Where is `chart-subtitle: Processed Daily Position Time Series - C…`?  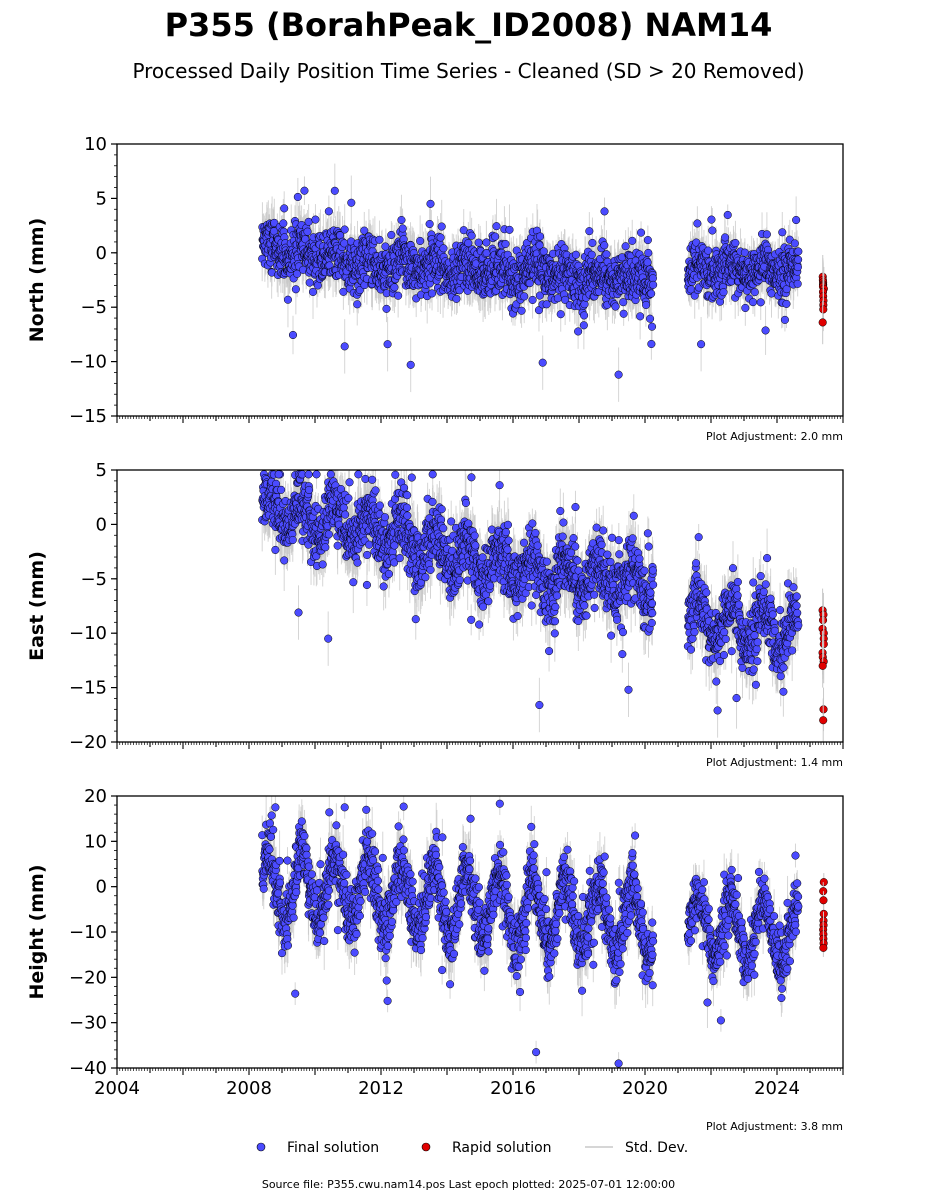 chart-subtitle: Processed Daily Position Time Series - C… is located at coordinates (468, 71).